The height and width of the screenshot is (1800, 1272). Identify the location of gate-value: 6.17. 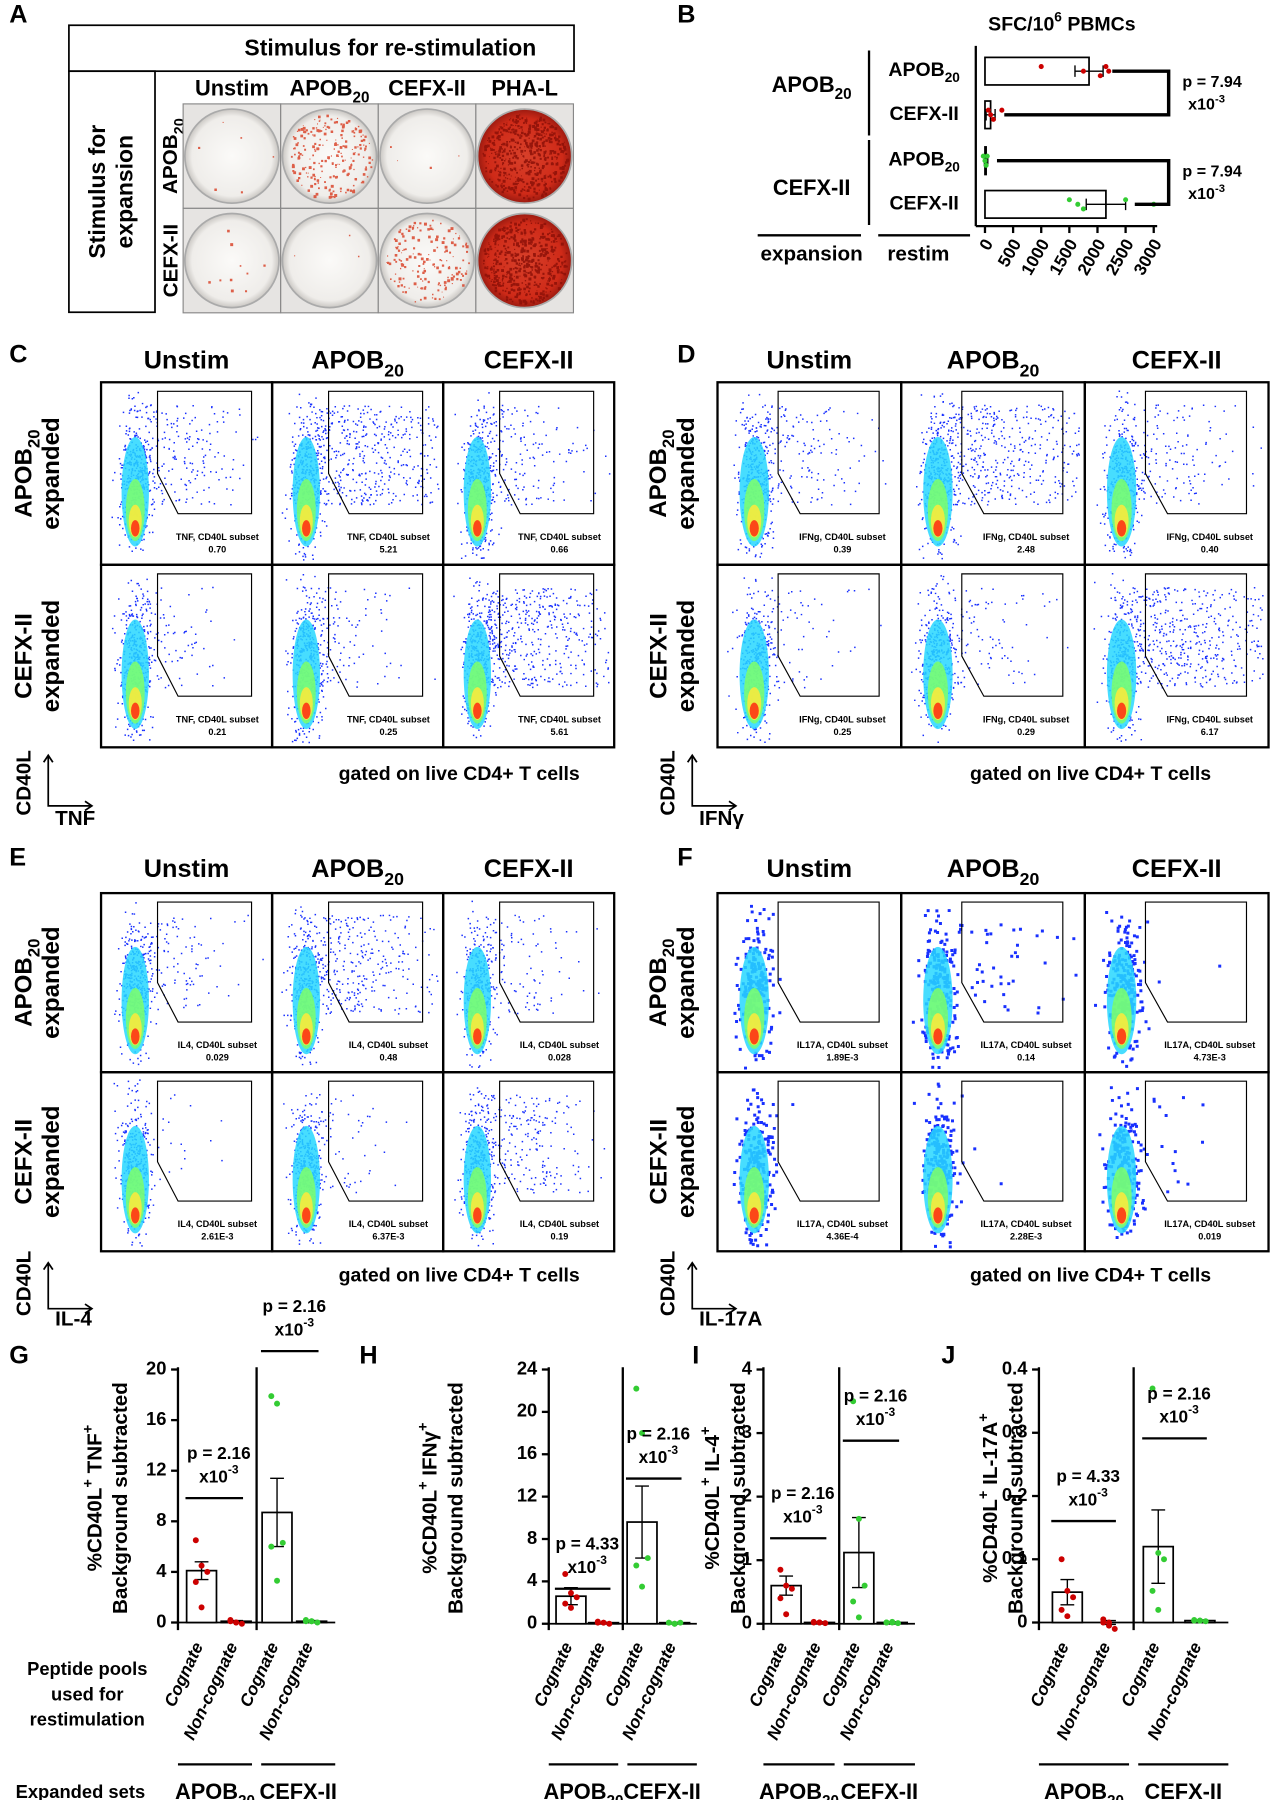
(1210, 732).